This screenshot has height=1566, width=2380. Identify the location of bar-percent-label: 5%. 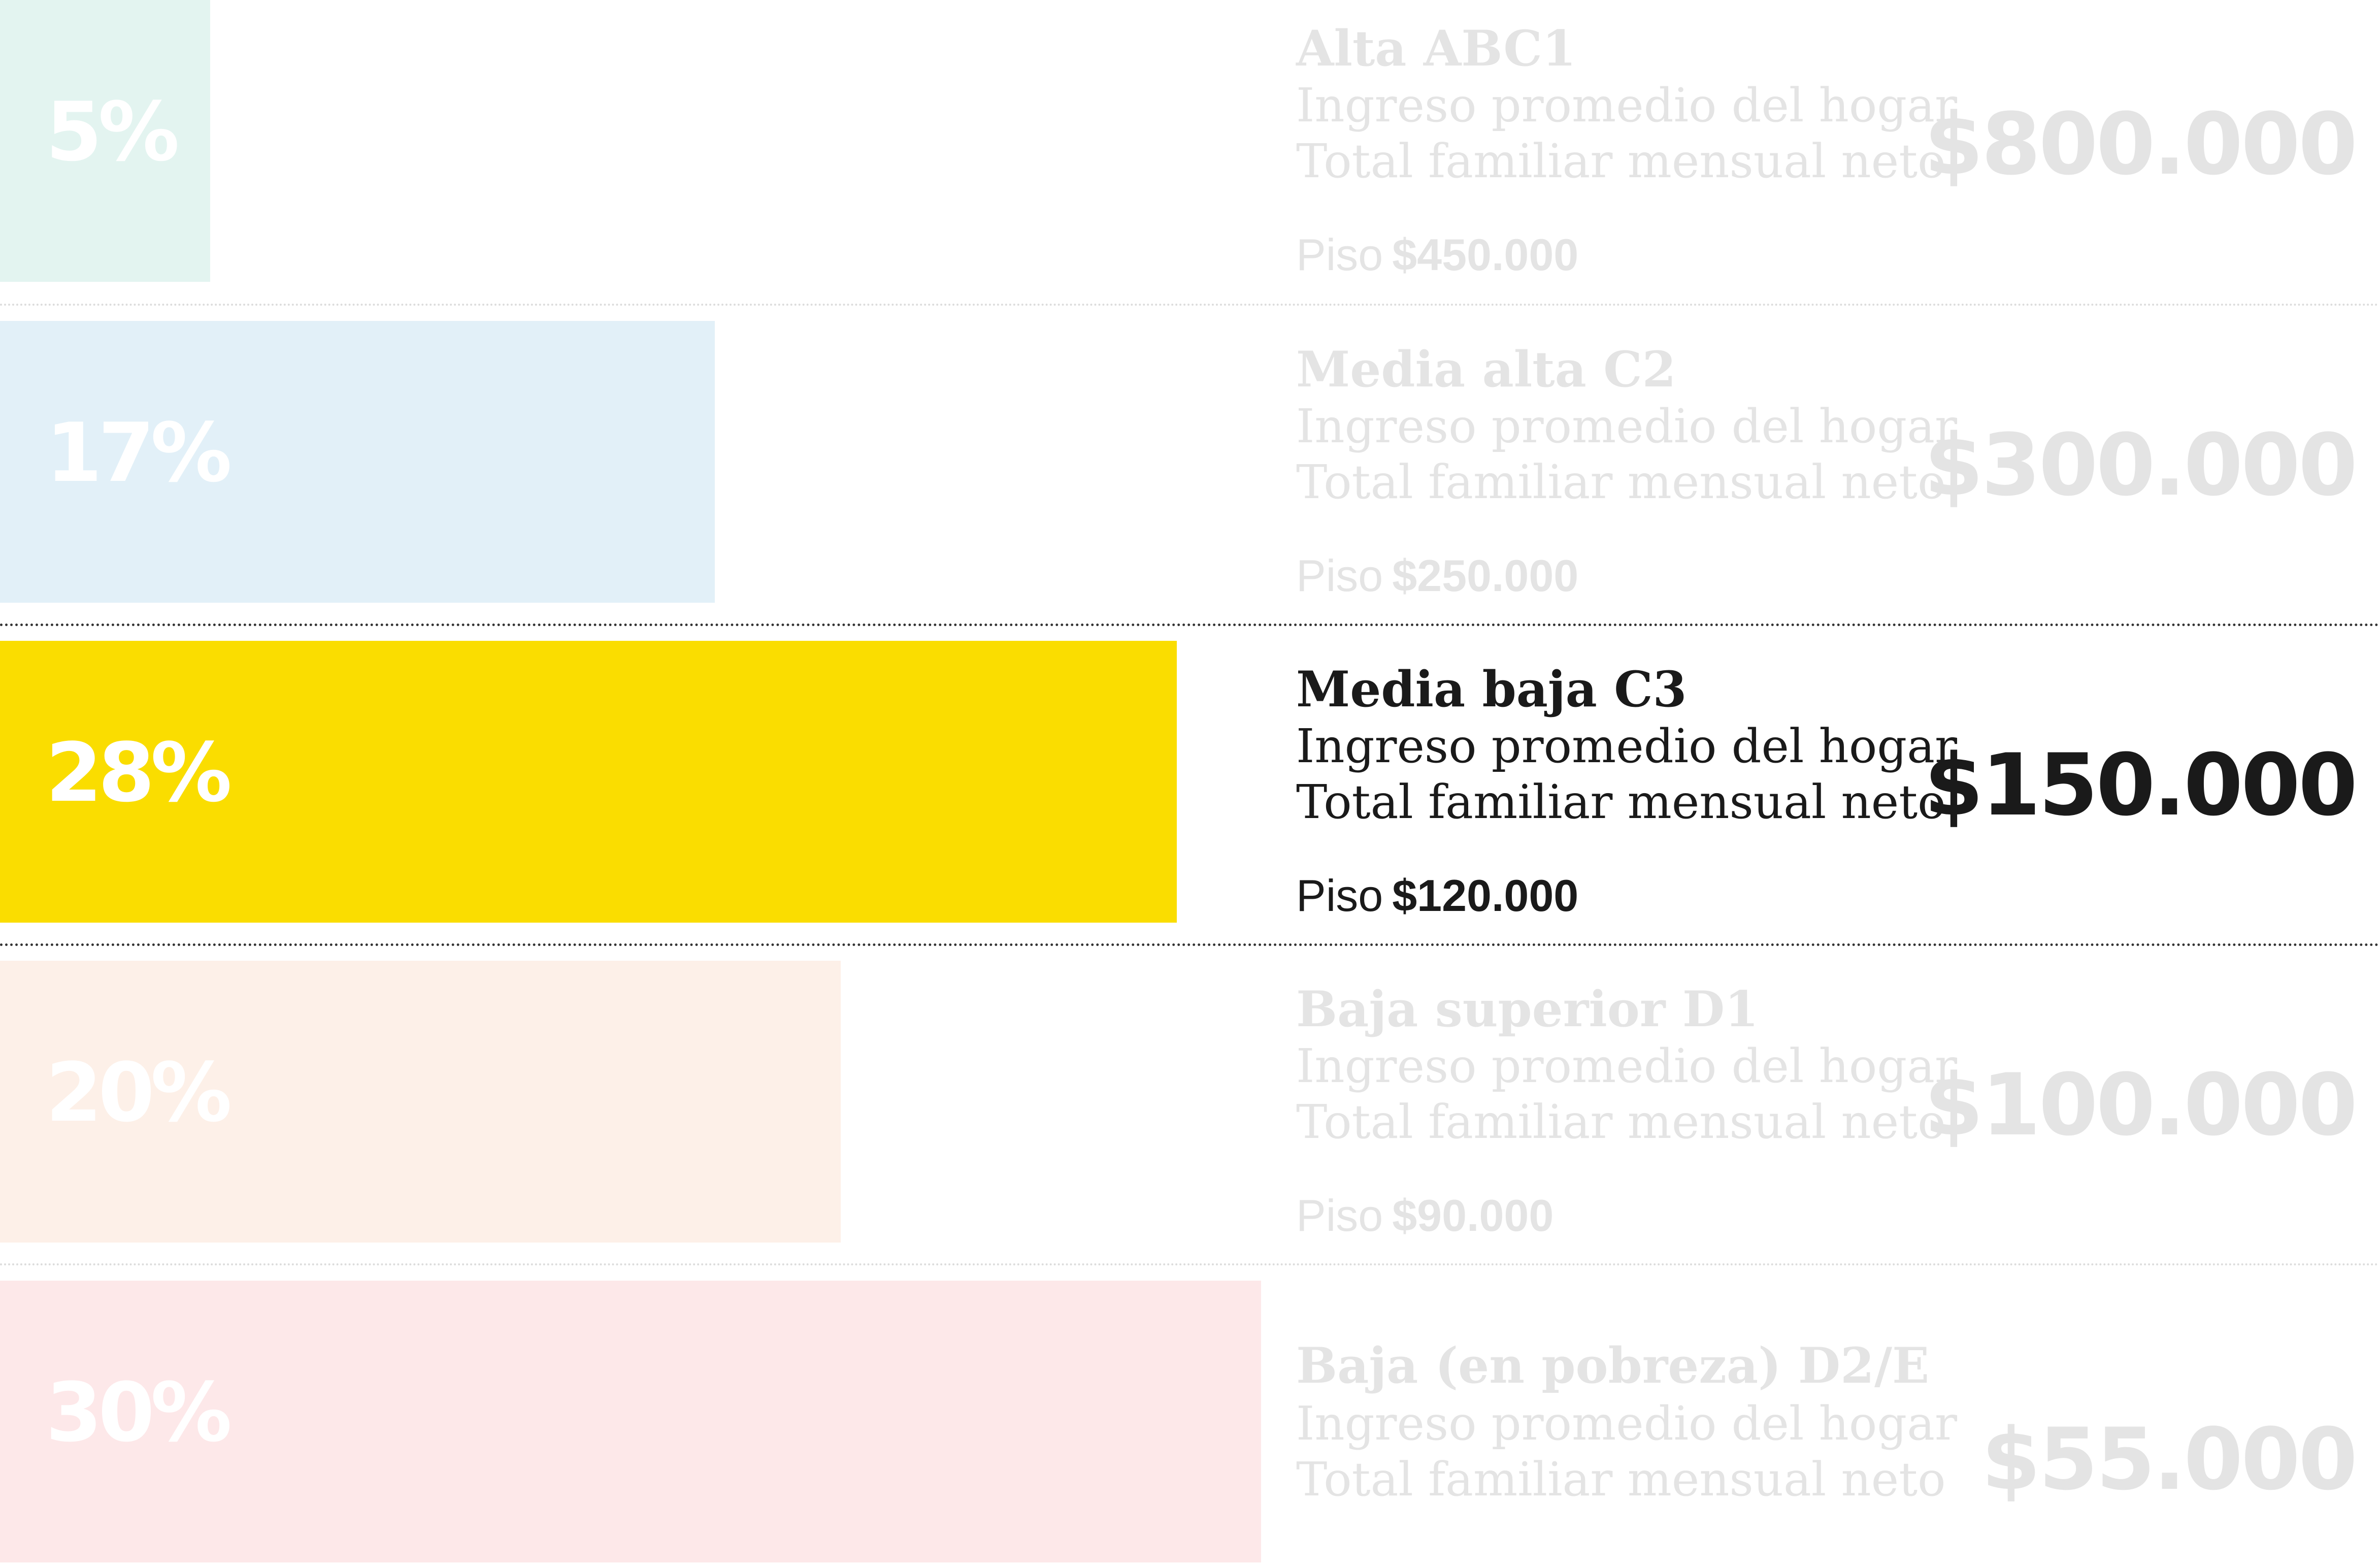
(113, 131).